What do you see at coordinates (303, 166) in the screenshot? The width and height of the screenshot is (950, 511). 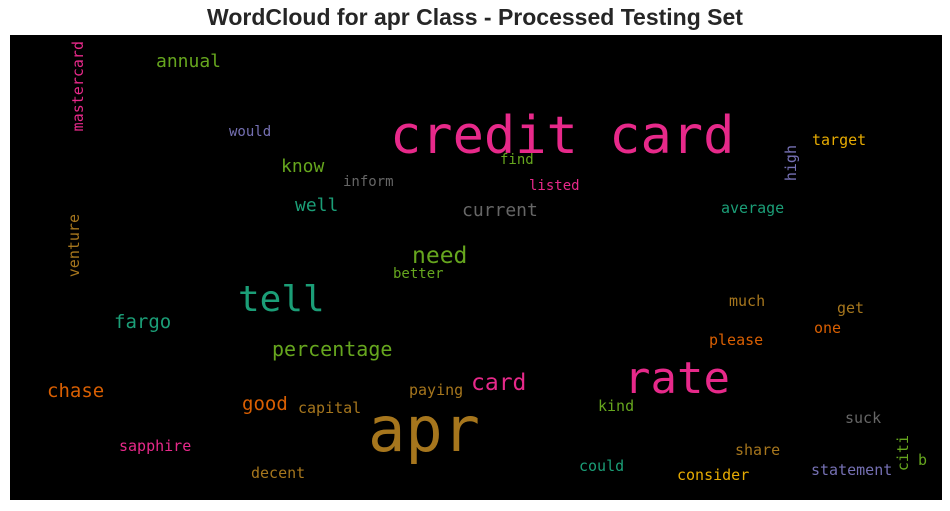 I see `word-know: know` at bounding box center [303, 166].